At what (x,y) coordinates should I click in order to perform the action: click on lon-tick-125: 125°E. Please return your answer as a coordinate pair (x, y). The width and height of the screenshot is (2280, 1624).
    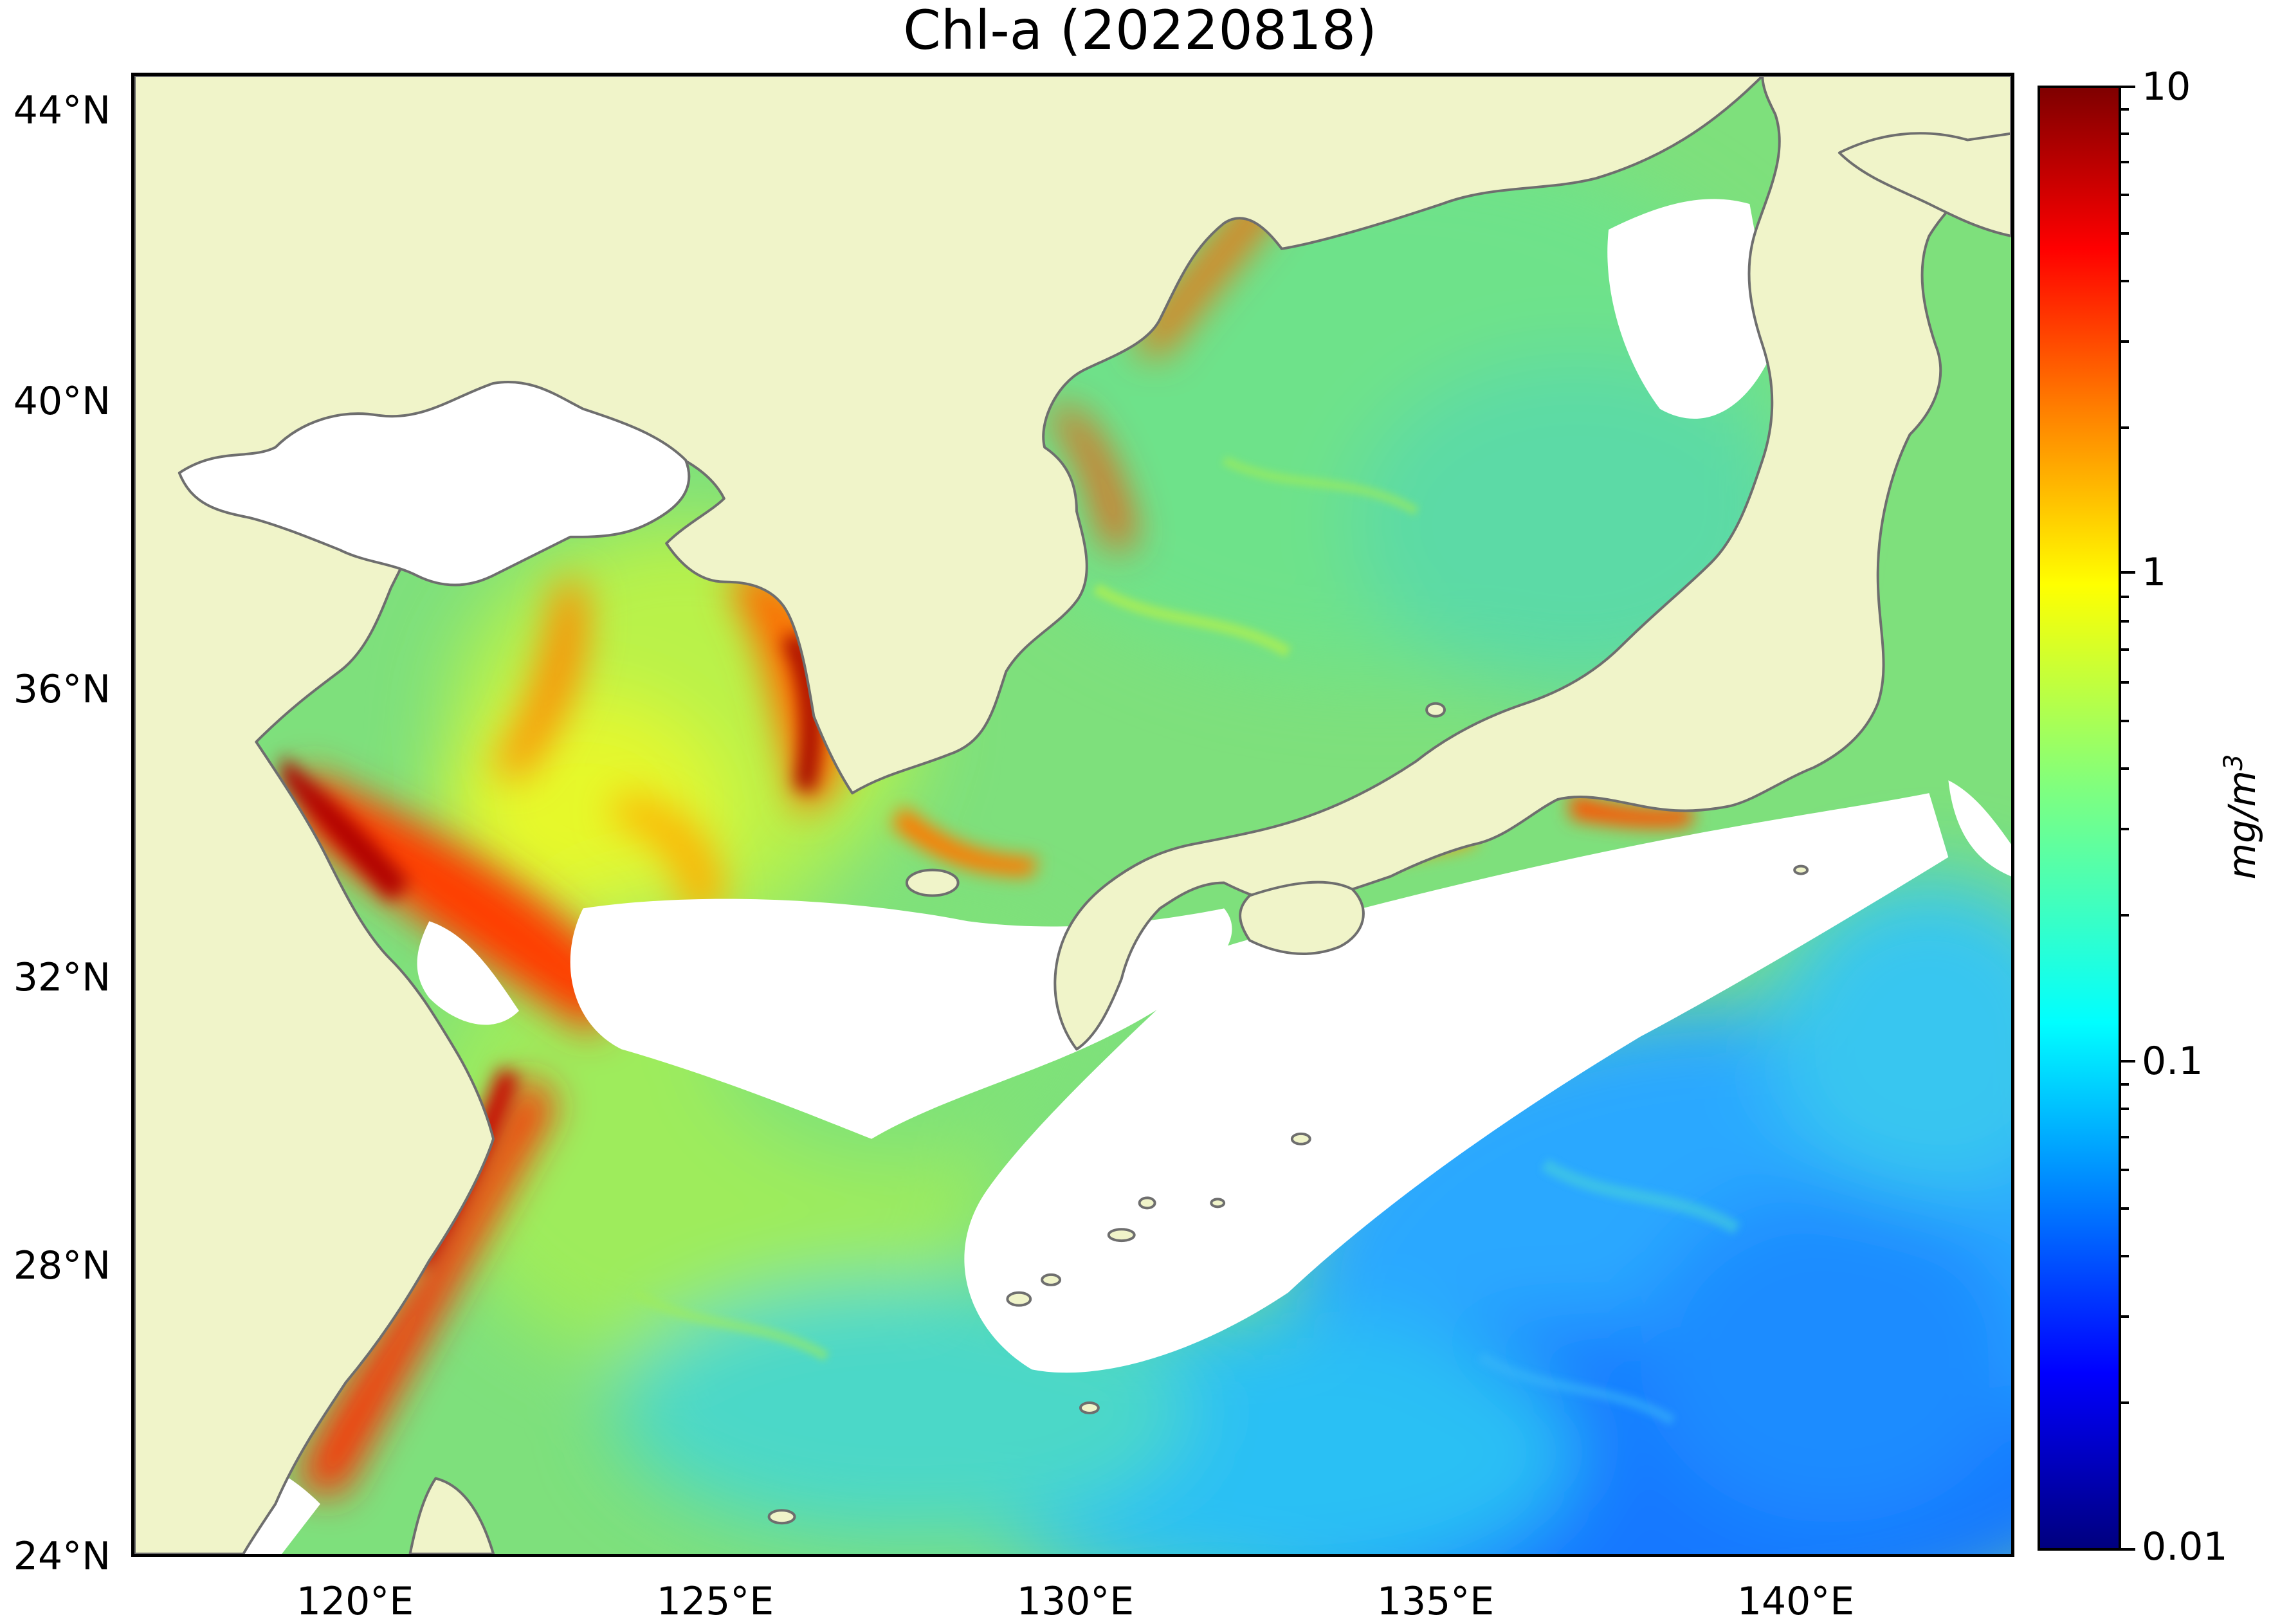
    Looking at the image, I should click on (715, 1602).